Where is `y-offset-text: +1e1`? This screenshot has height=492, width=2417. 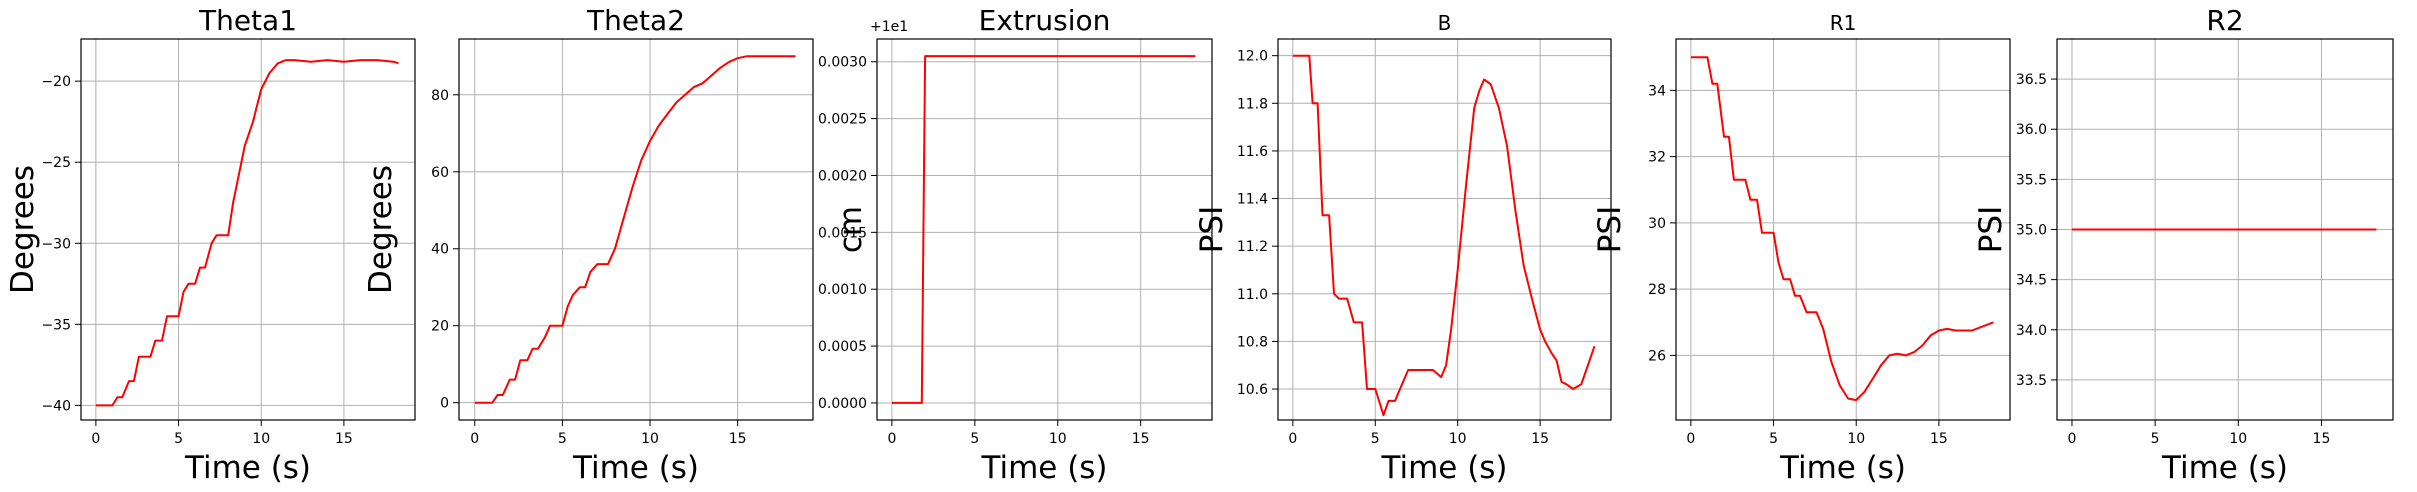
y-offset-text: +1e1 is located at coordinates (889, 27).